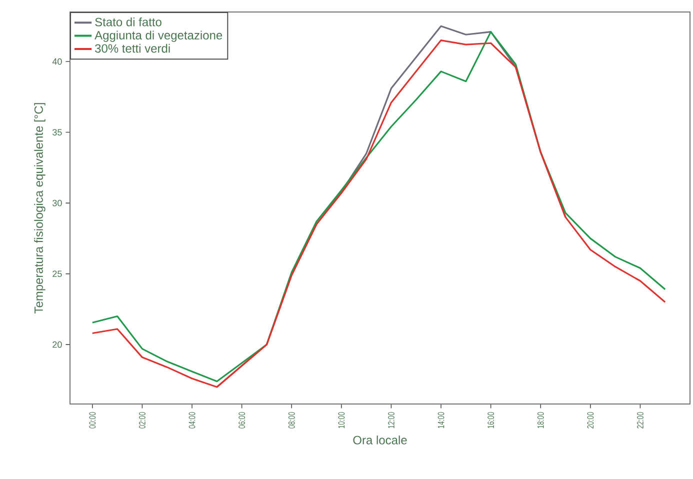 The image size is (693, 479). What do you see at coordinates (57, 273) in the screenshot?
I see `y-tick-label: 25` at bounding box center [57, 273].